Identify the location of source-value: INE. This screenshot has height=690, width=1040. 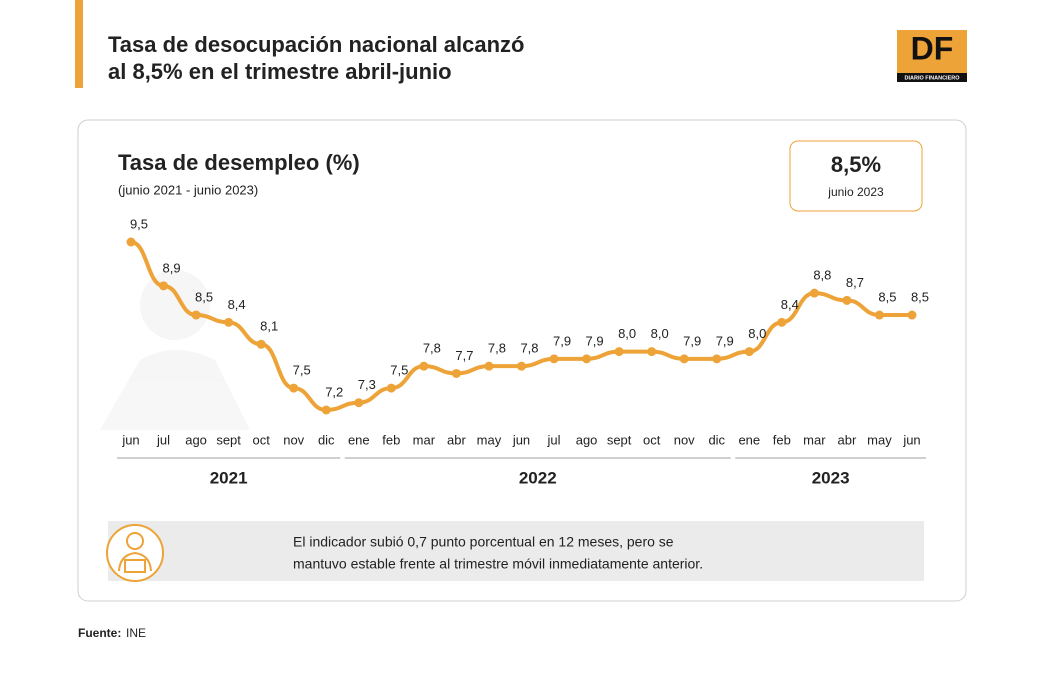
(136, 633).